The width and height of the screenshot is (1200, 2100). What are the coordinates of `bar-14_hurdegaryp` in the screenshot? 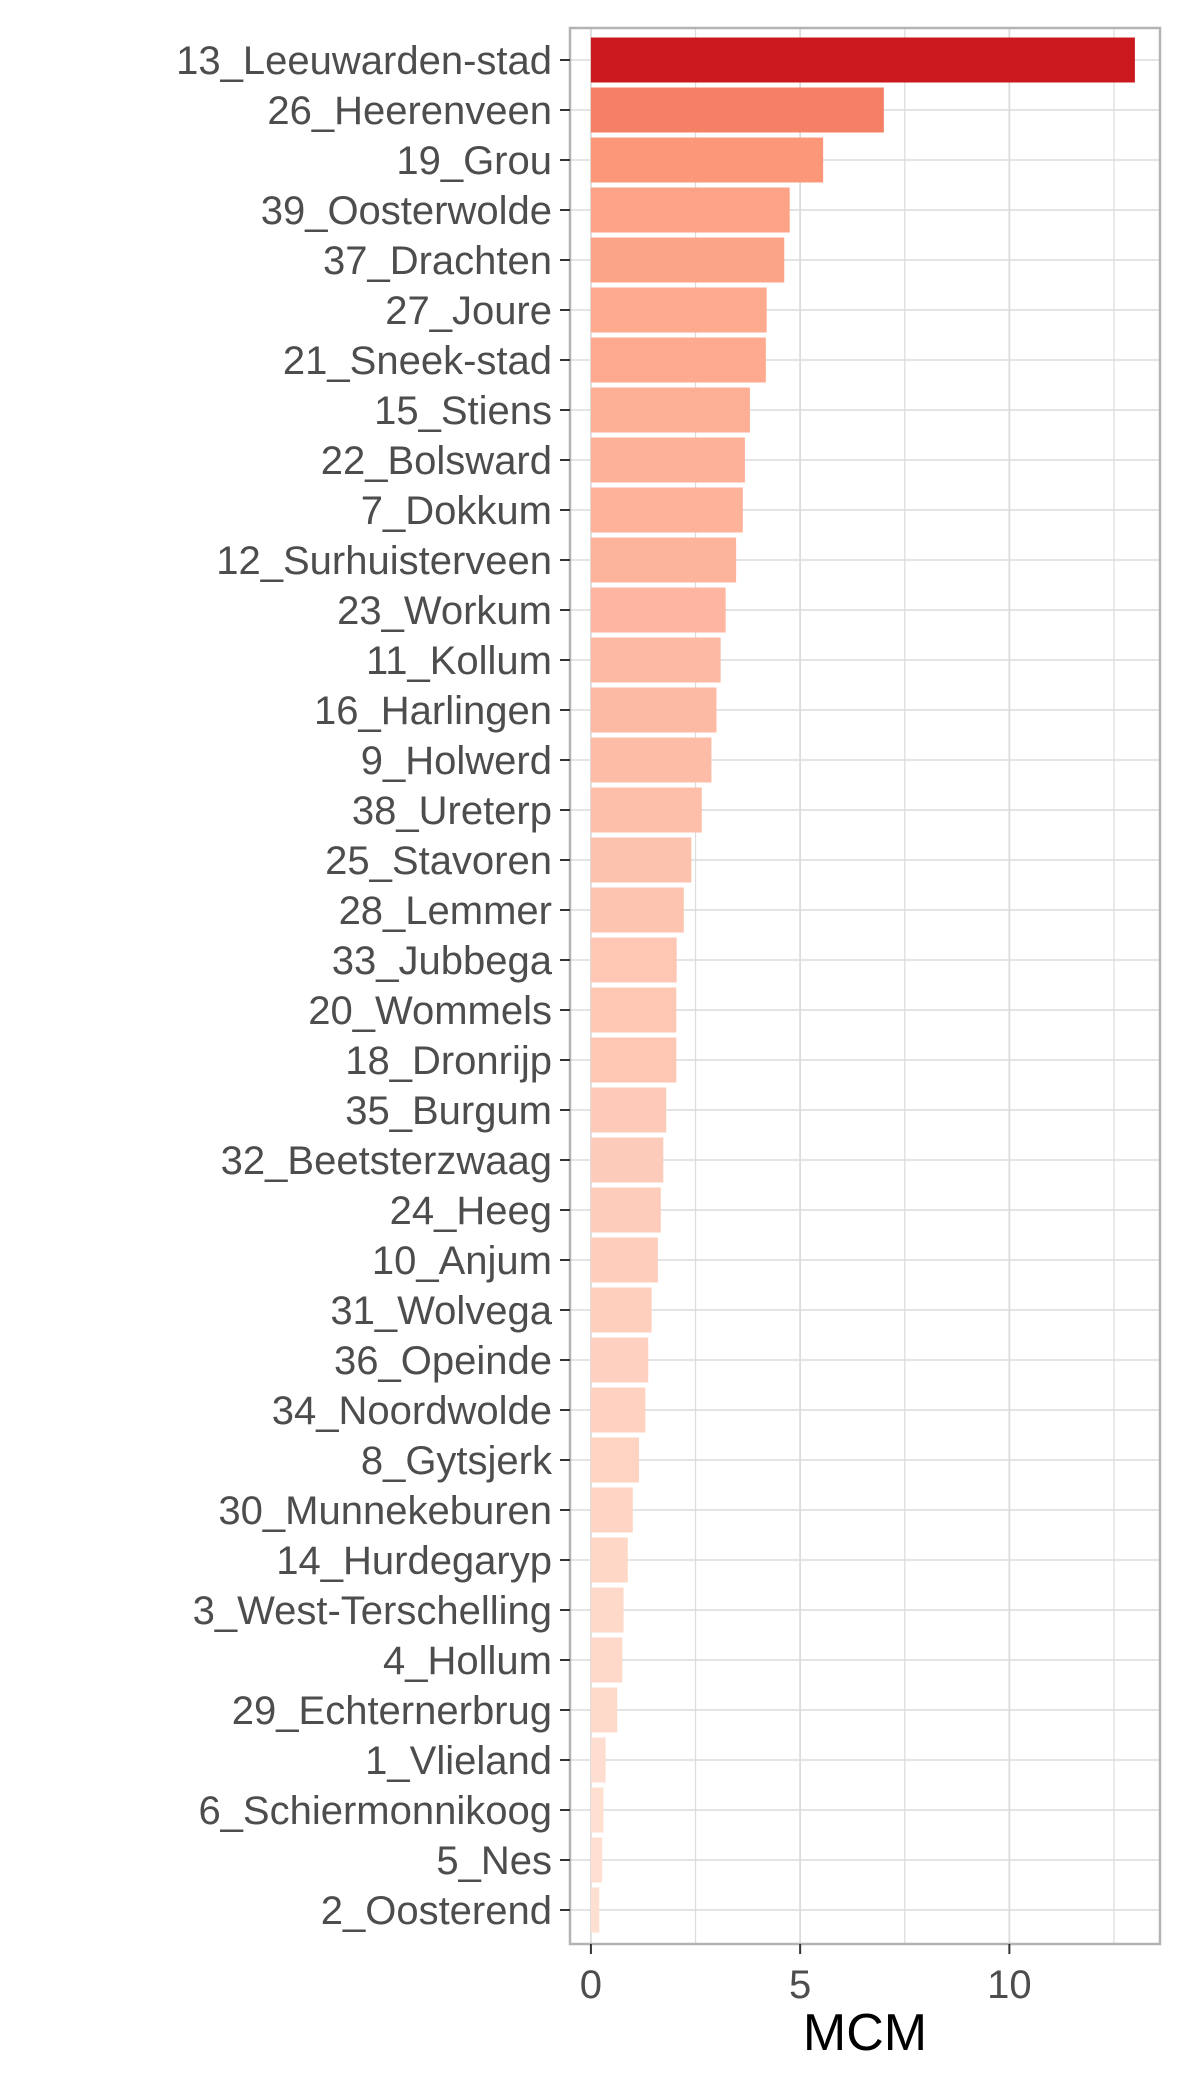 It's located at (609, 1560).